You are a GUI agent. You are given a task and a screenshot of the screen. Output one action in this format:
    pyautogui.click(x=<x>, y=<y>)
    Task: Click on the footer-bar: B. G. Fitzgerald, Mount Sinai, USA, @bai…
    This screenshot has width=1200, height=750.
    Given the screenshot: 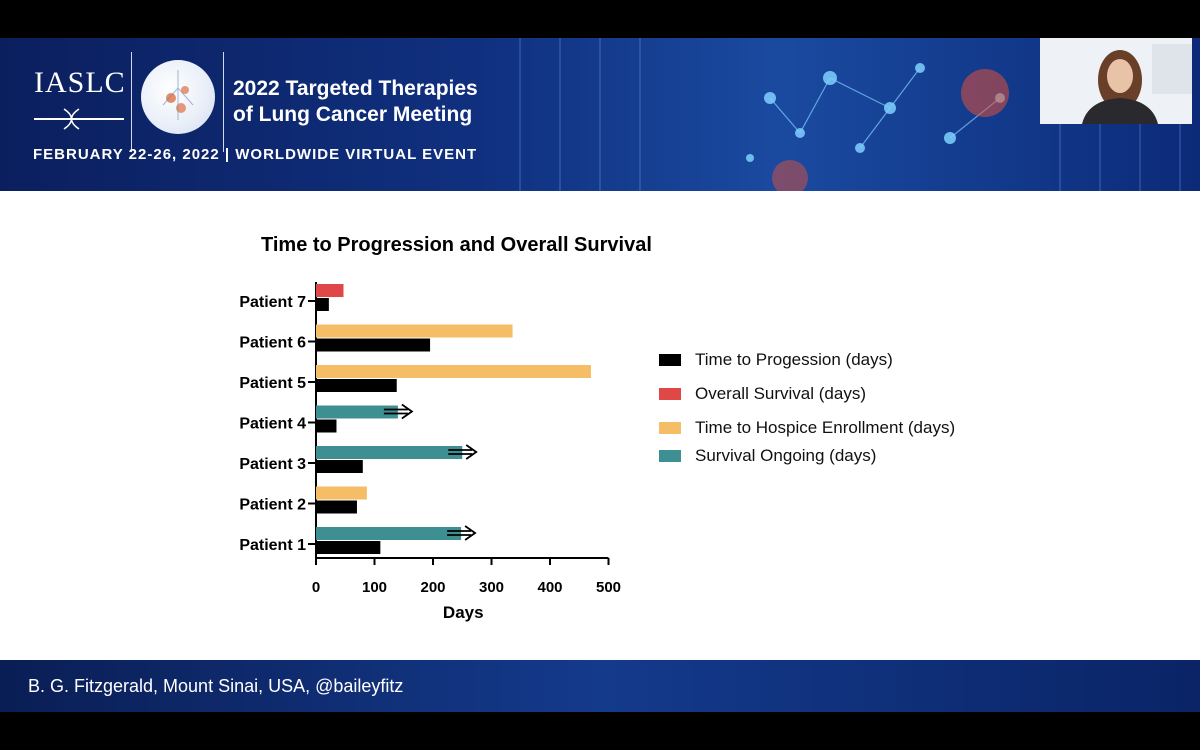 What is the action you would take?
    pyautogui.click(x=600, y=686)
    